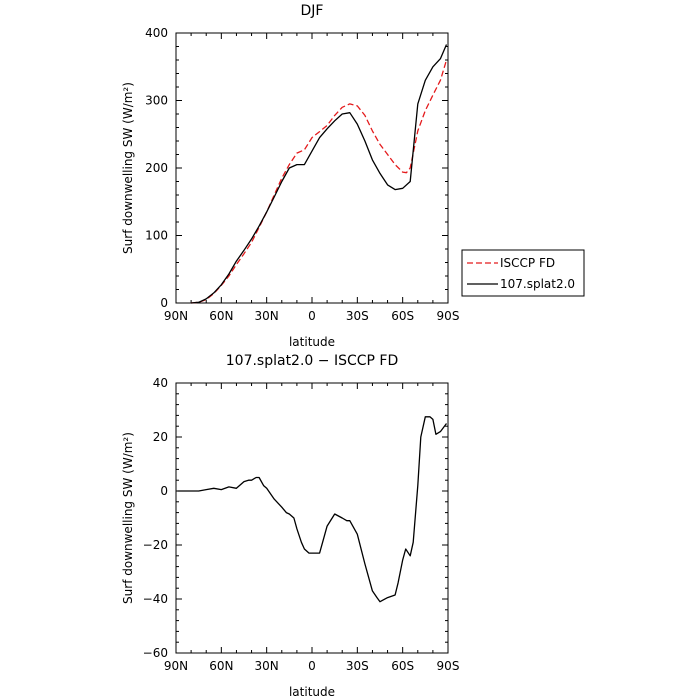  Describe the element at coordinates (537, 284) in the screenshot. I see `legend-label-1: 107.splat2.0` at that location.